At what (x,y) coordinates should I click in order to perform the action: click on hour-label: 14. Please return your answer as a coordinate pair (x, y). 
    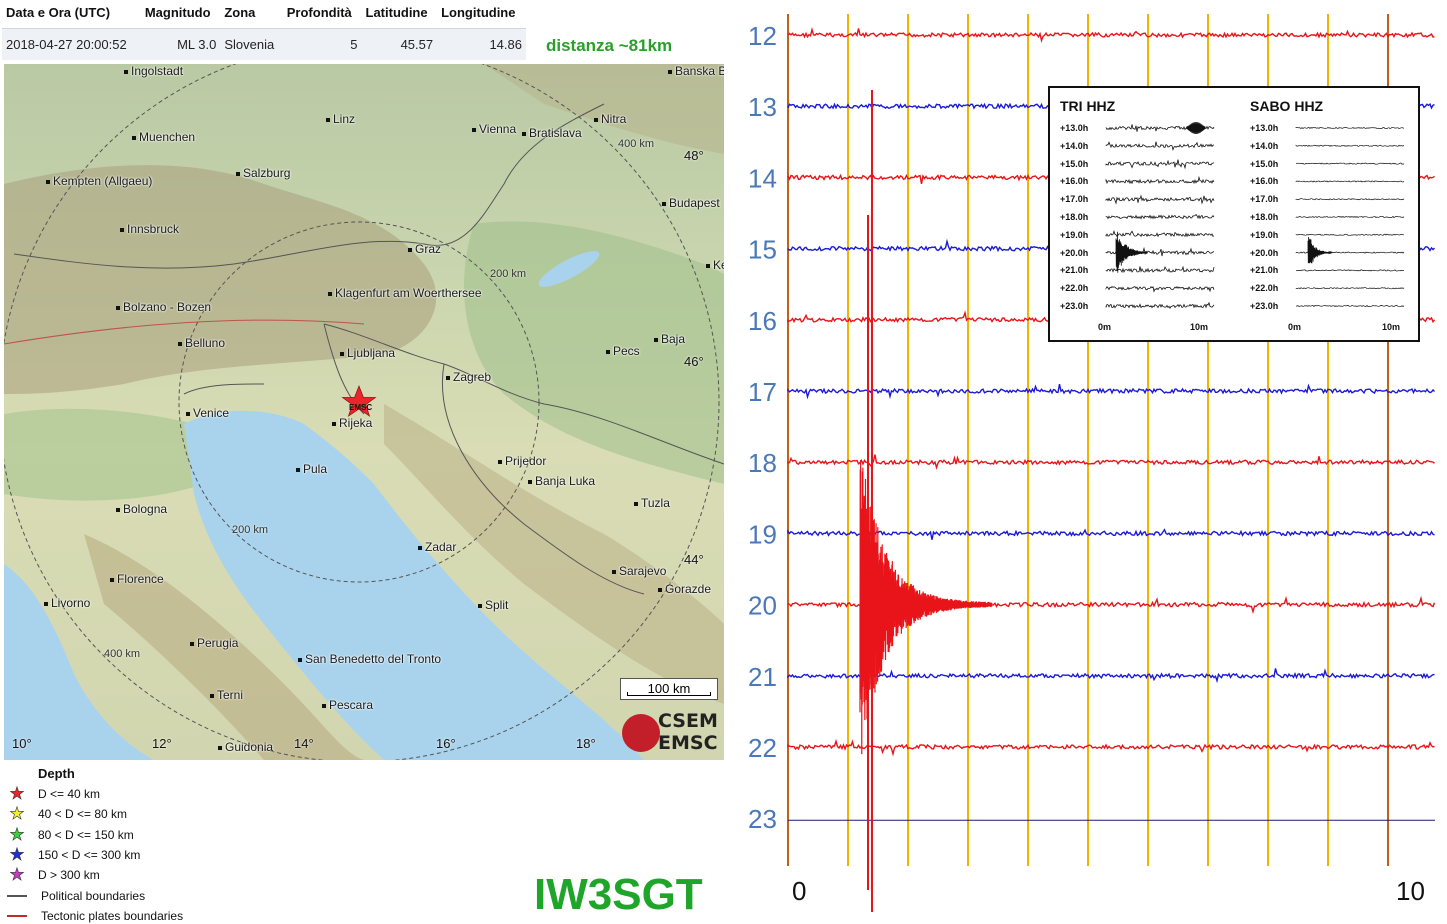
    Looking at the image, I should click on (762, 178).